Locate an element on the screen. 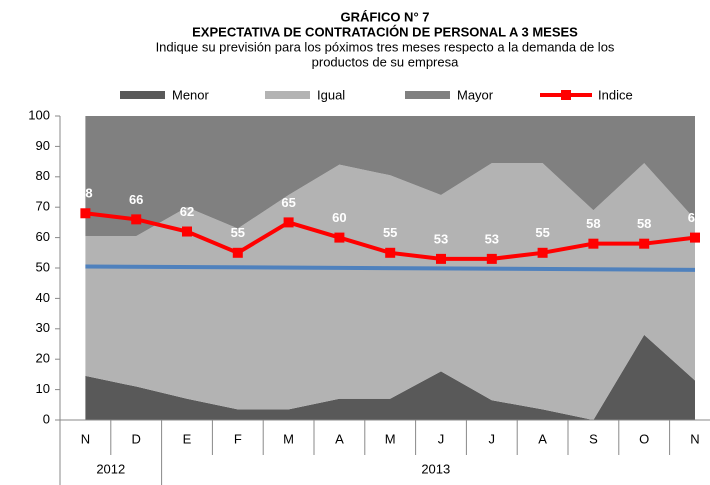 Image resolution: width=710 pixels, height=485 pixels. y-tick-label: 40 is located at coordinates (43, 297).